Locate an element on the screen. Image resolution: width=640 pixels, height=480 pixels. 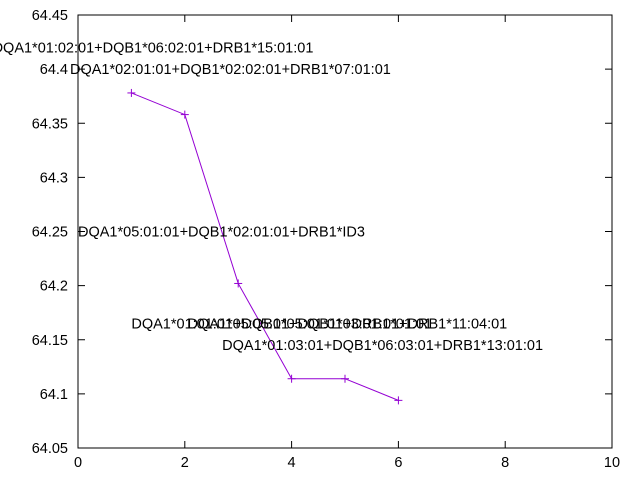
point-annotation: DQA1*01:01:01+DQB1*05:01:01+DRB1*01:01 is located at coordinates (281, 325).